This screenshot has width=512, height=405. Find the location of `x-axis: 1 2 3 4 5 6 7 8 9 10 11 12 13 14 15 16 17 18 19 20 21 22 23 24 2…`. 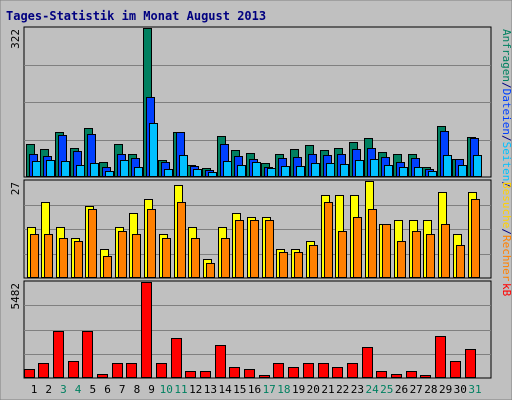

x-axis: 1 2 3 4 5 6 7 8 9 10 11 12 13 14 15 16 17 18 19 20 21 22 23 24 2… is located at coordinates (256, 389).